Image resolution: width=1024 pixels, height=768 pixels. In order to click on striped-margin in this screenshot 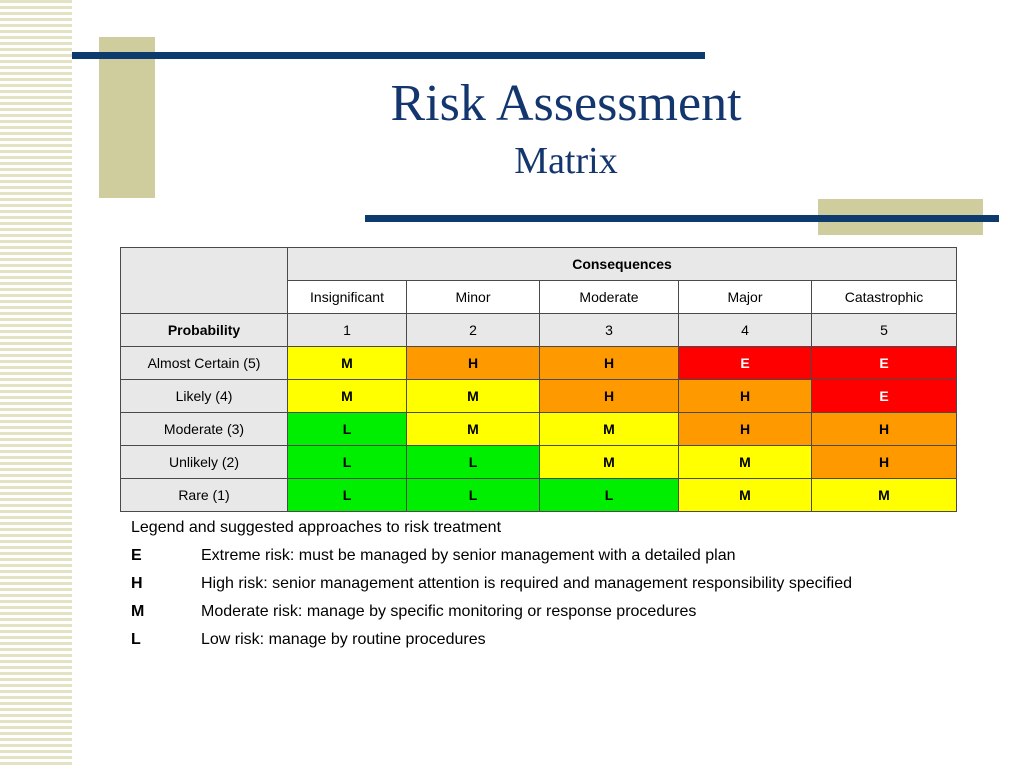, I will do `click(36, 384)`.